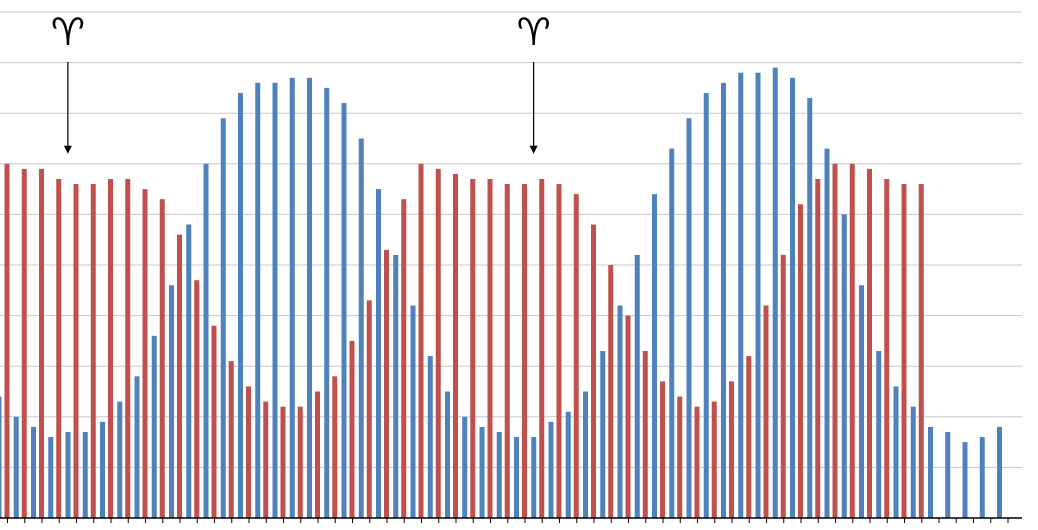 Image resolution: width=1038 pixels, height=530 pixels. What do you see at coordinates (511, 520) in the screenshot?
I see `x-axis` at bounding box center [511, 520].